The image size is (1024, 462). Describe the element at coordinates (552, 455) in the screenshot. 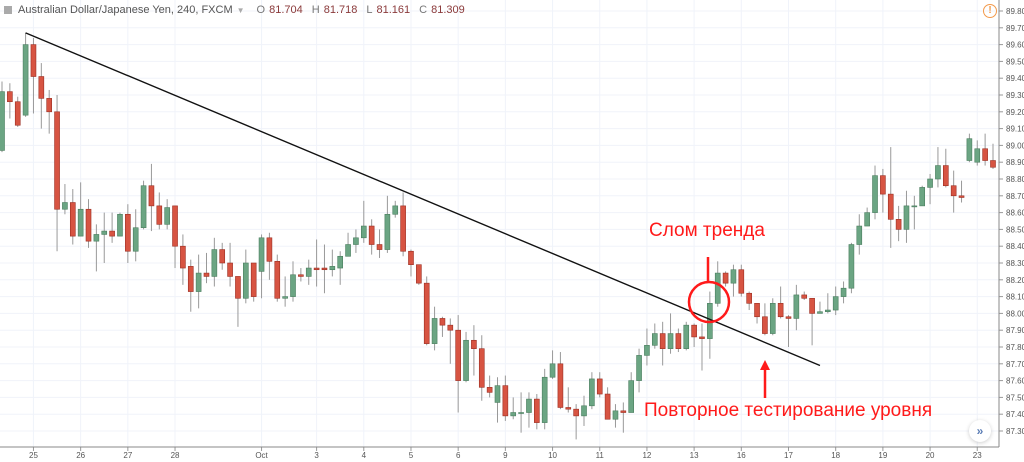

I see `x-tick-label: 10` at that location.